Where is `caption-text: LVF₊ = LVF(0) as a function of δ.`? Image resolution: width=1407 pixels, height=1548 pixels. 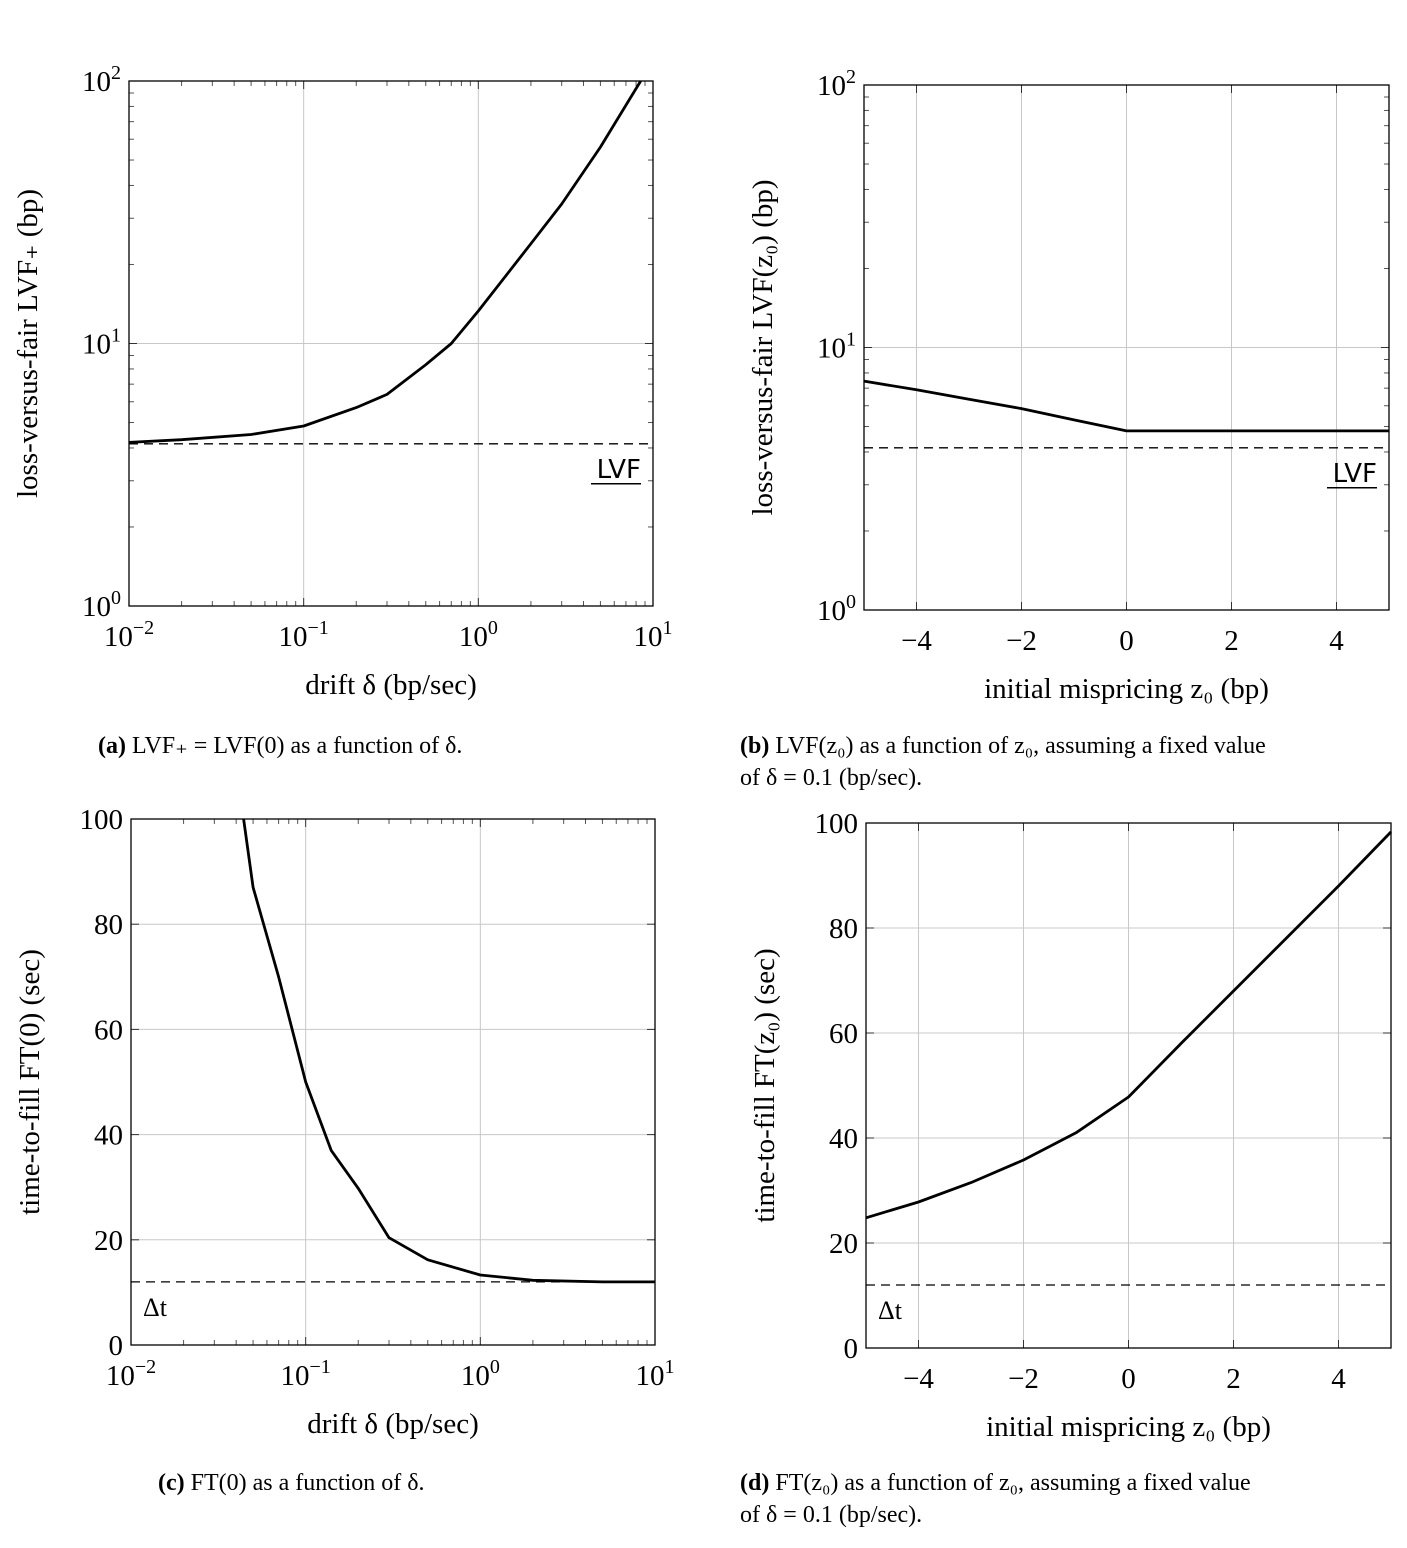 caption-text: LVF₊ = LVF(0) as a function of δ. is located at coordinates (297, 746).